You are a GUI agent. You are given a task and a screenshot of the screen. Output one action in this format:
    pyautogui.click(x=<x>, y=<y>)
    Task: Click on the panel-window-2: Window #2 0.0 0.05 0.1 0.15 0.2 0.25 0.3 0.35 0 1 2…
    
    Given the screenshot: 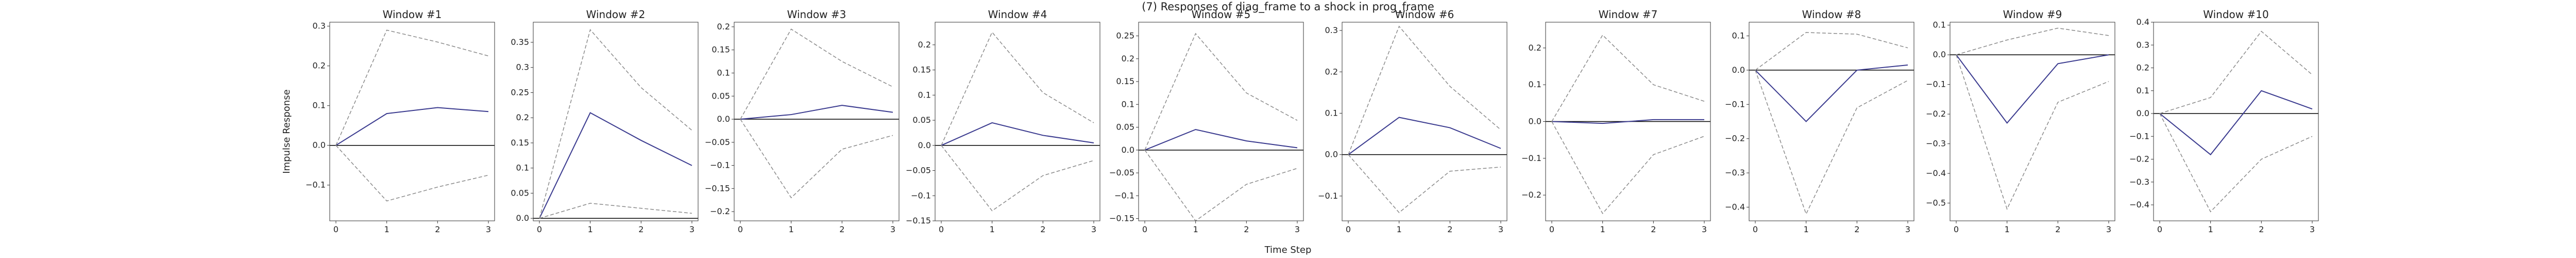 What is the action you would take?
    pyautogui.click(x=605, y=121)
    